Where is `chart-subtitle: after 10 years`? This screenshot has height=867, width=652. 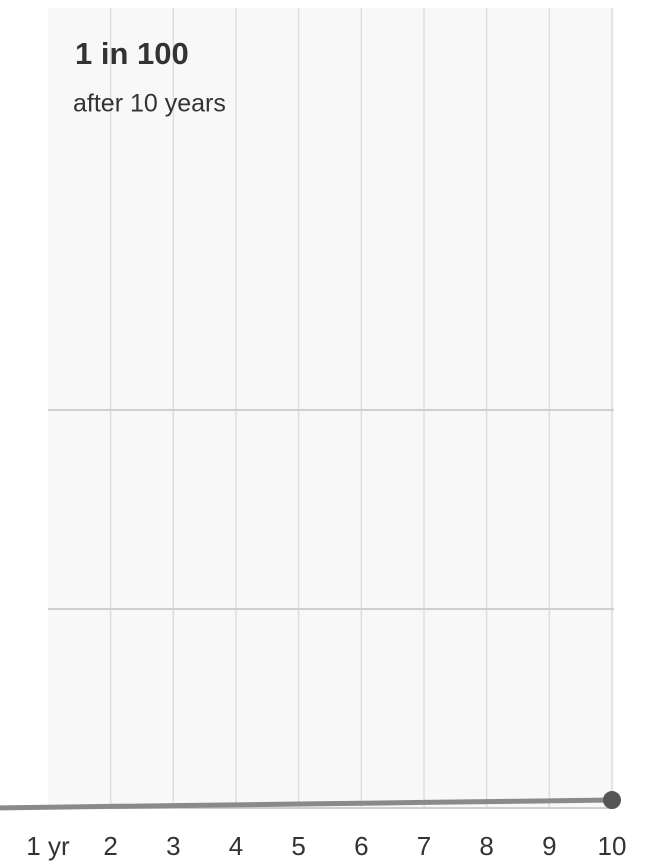 chart-subtitle: after 10 years is located at coordinates (149, 104).